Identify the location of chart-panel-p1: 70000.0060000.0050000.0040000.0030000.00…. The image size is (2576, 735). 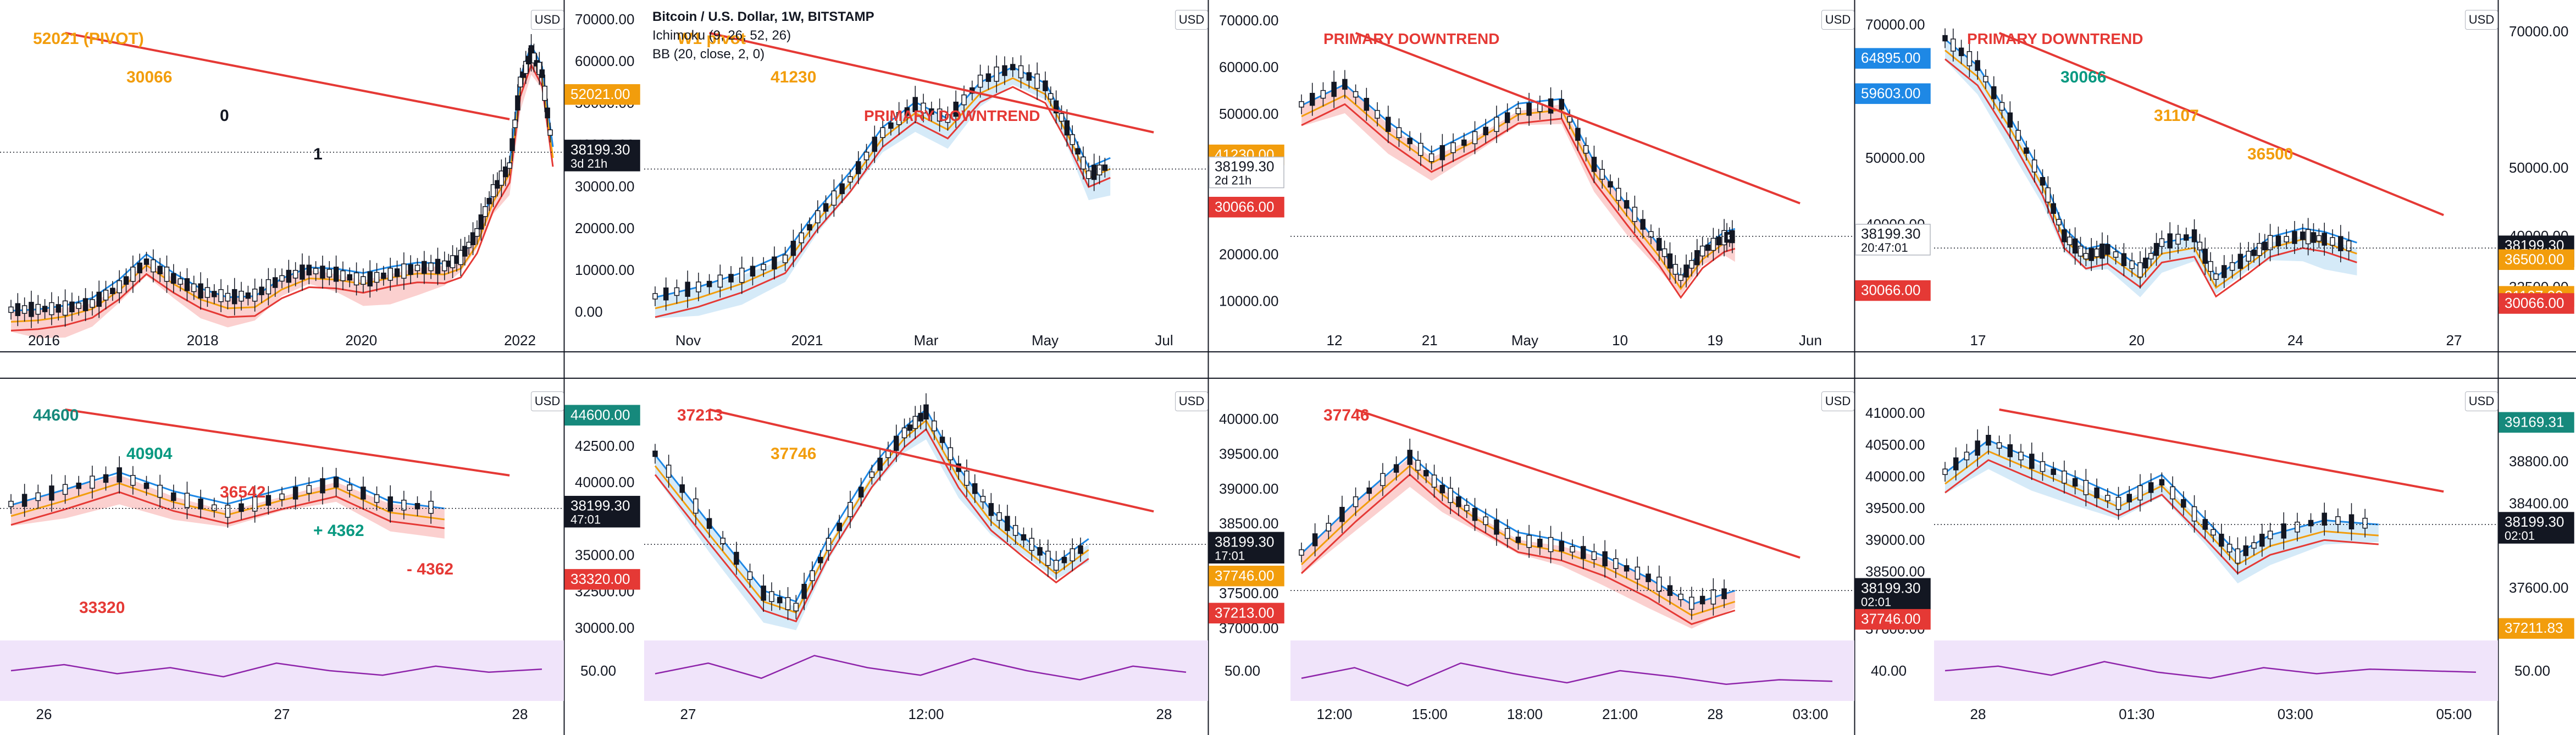
(320, 180).